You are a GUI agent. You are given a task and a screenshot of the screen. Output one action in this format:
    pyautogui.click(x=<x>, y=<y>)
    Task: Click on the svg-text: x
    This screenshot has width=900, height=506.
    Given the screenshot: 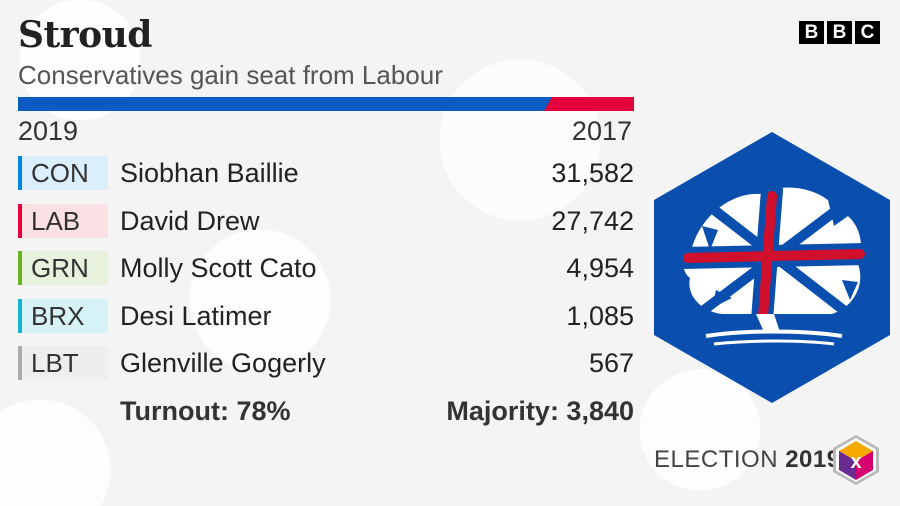 What is the action you would take?
    pyautogui.click(x=855, y=462)
    